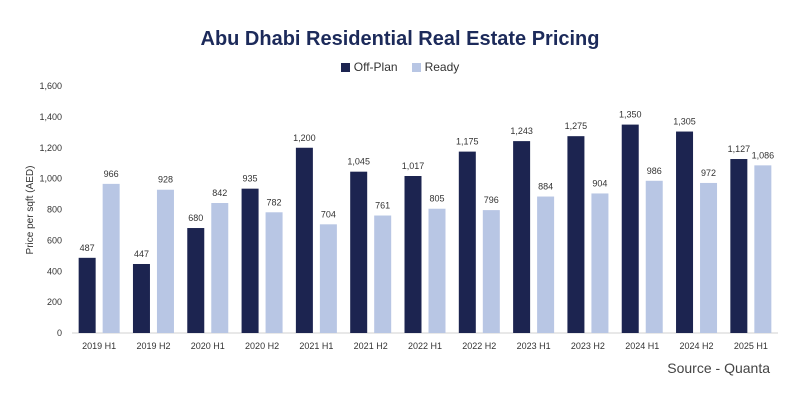 This screenshot has width=800, height=405. Describe the element at coordinates (763, 155) in the screenshot. I see `data-label-ready: 1,086` at that location.